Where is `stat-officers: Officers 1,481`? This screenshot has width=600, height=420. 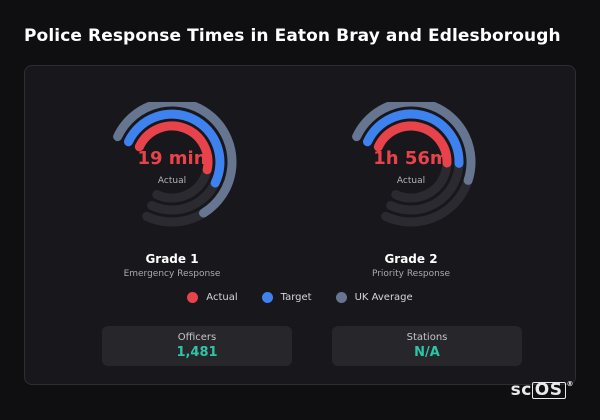 stat-officers: Officers 1,481 is located at coordinates (197, 346).